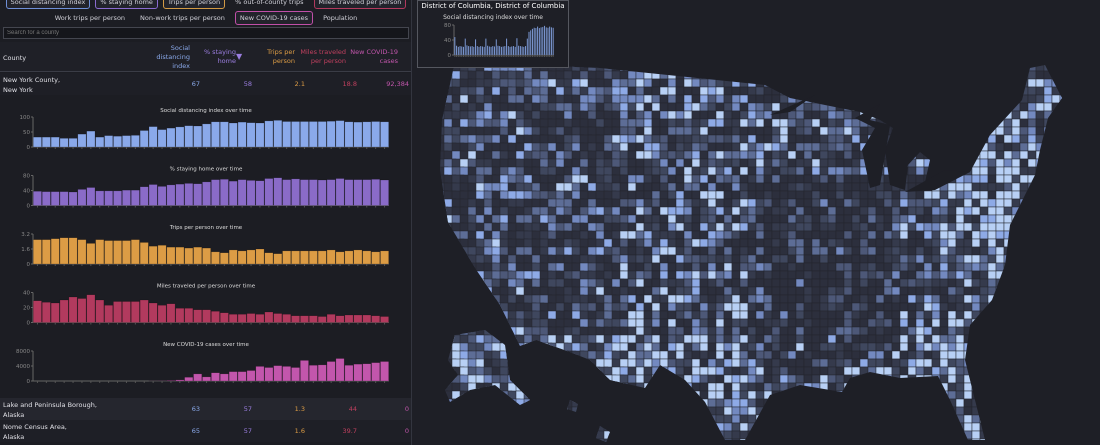  Describe the element at coordinates (251, 193) in the screenshot. I see `chart-1-bar` at that location.